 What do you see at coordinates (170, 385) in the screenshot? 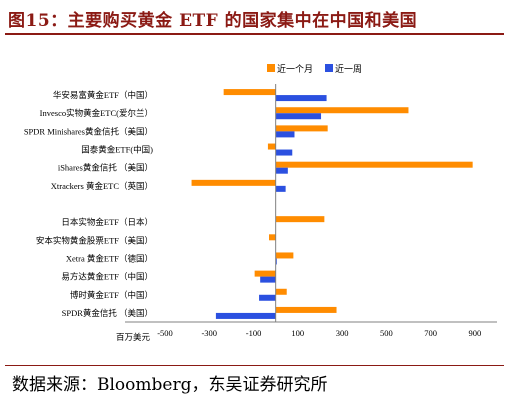
I see `source-note: 数据来源：Bloomberg，东吴证券研究所` at bounding box center [170, 385].